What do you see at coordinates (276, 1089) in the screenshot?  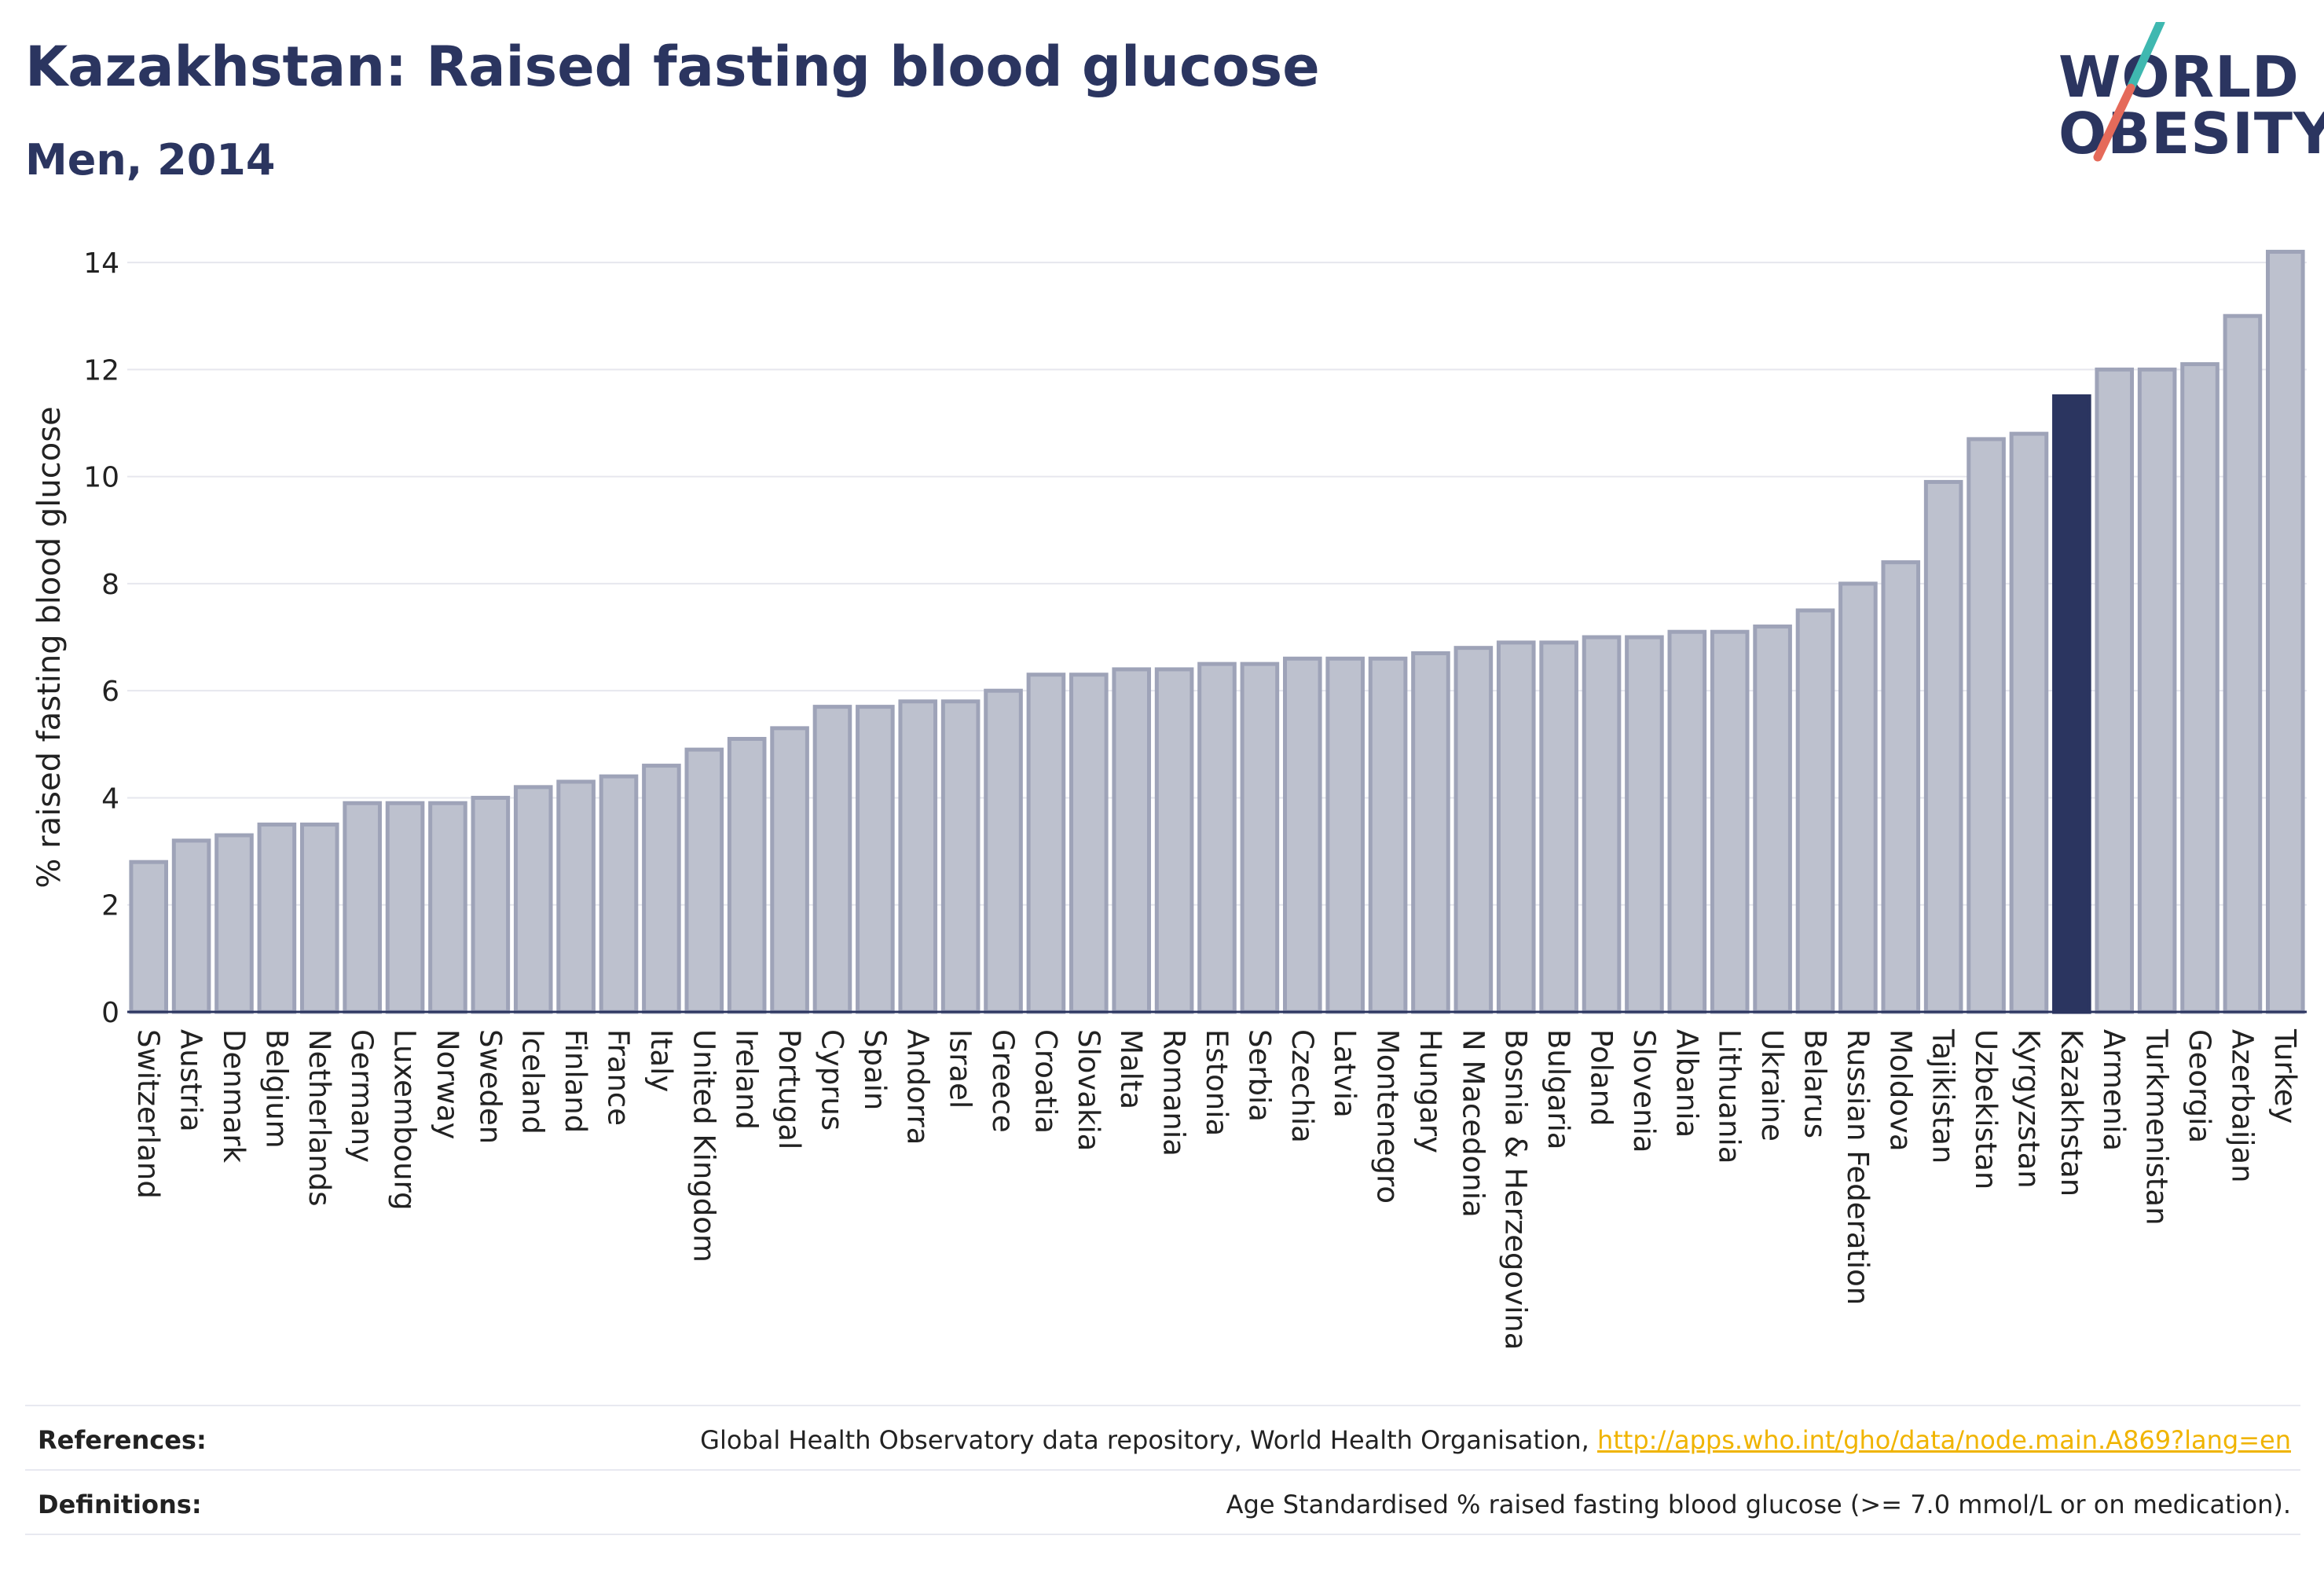 I see `x-tick-label: Belgium` at bounding box center [276, 1089].